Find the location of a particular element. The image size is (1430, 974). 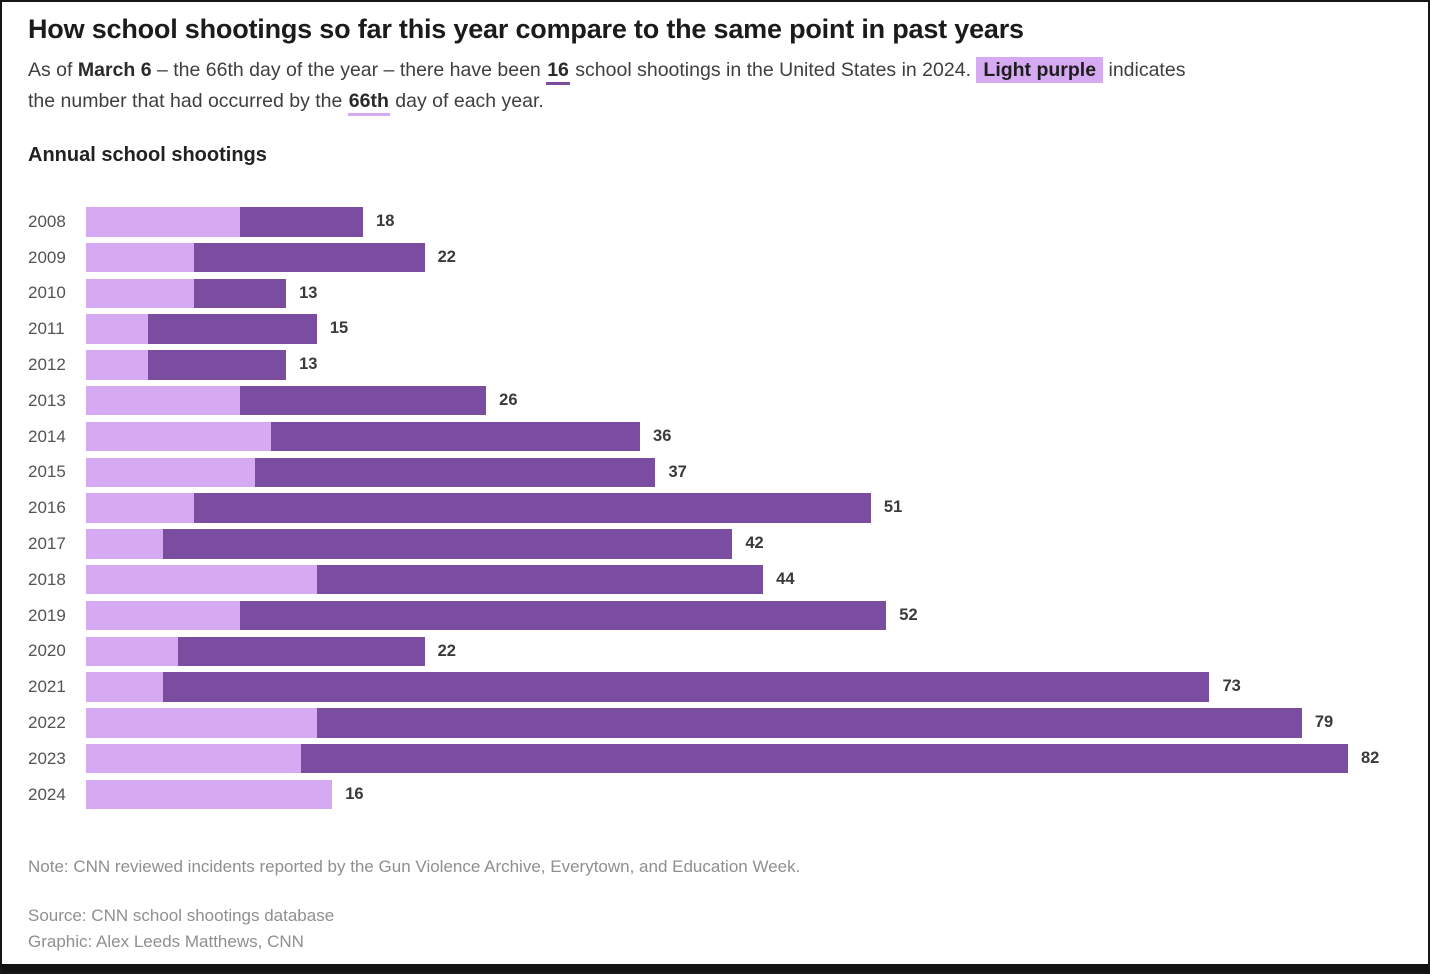

graphic-credit-text: Graphic: Alex Leeds Matthews, CNN is located at coordinates (166, 941).